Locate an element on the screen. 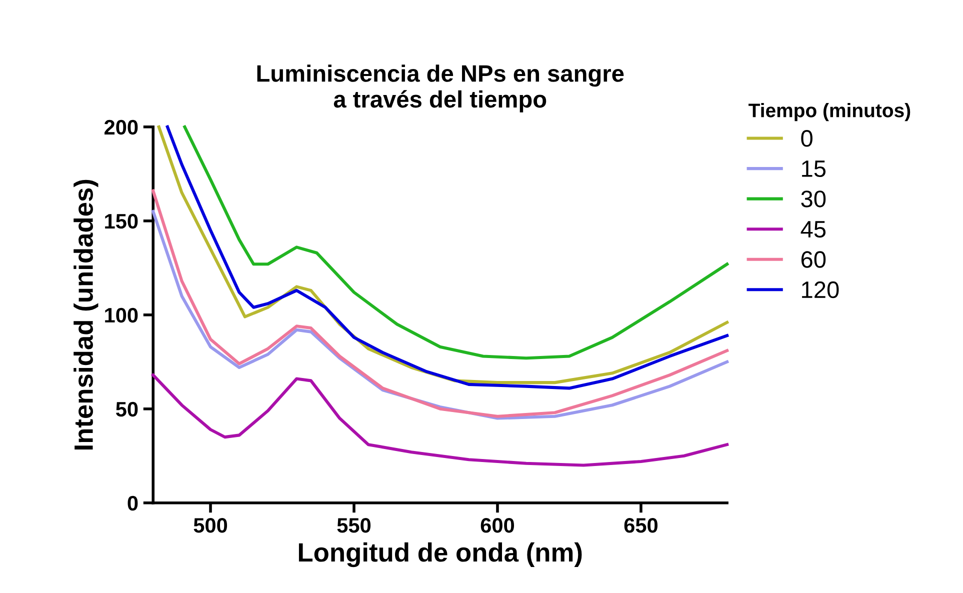 Image resolution: width=963 pixels, height=593 pixels. y-tick-label: 0 is located at coordinates (133, 503).